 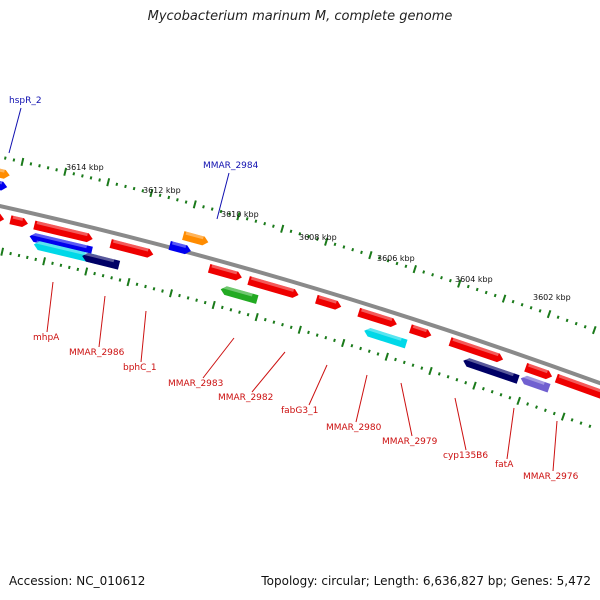 I want to click on scale-label: 3610 kbp, so click(x=240, y=214).